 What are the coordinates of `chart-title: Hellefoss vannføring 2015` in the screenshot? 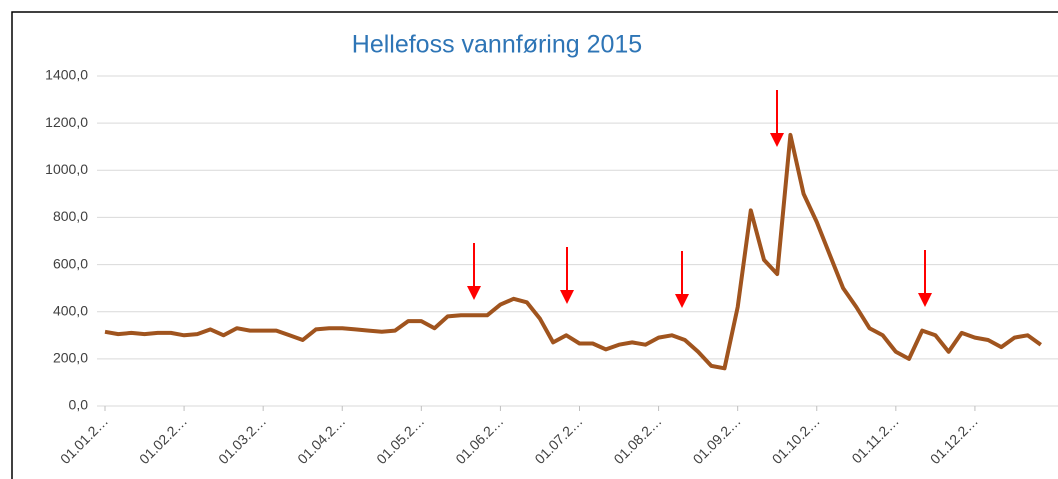 It's located at (497, 45).